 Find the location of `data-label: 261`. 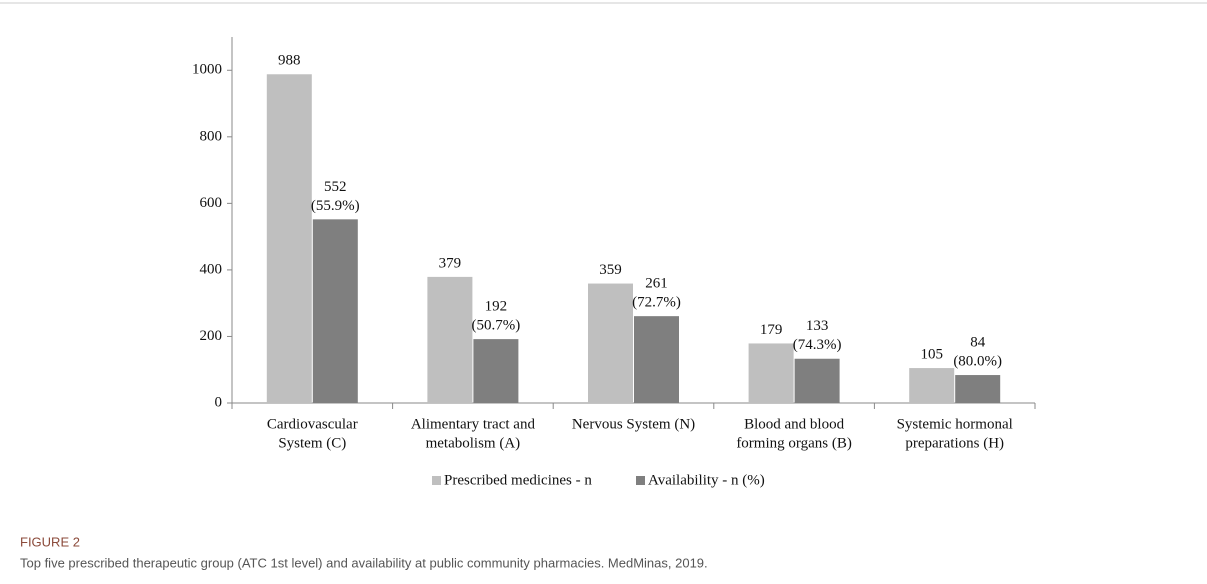

data-label: 261 is located at coordinates (656, 284).